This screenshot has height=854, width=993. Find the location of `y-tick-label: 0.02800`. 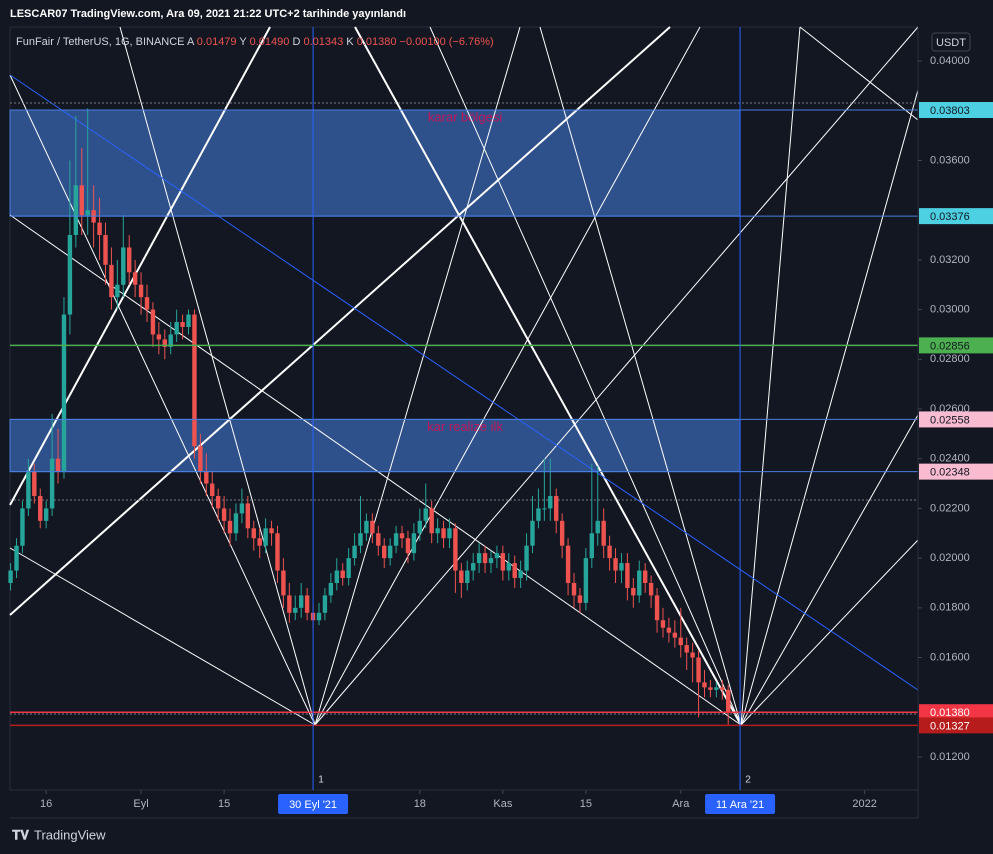

y-tick-label: 0.02800 is located at coordinates (950, 359).